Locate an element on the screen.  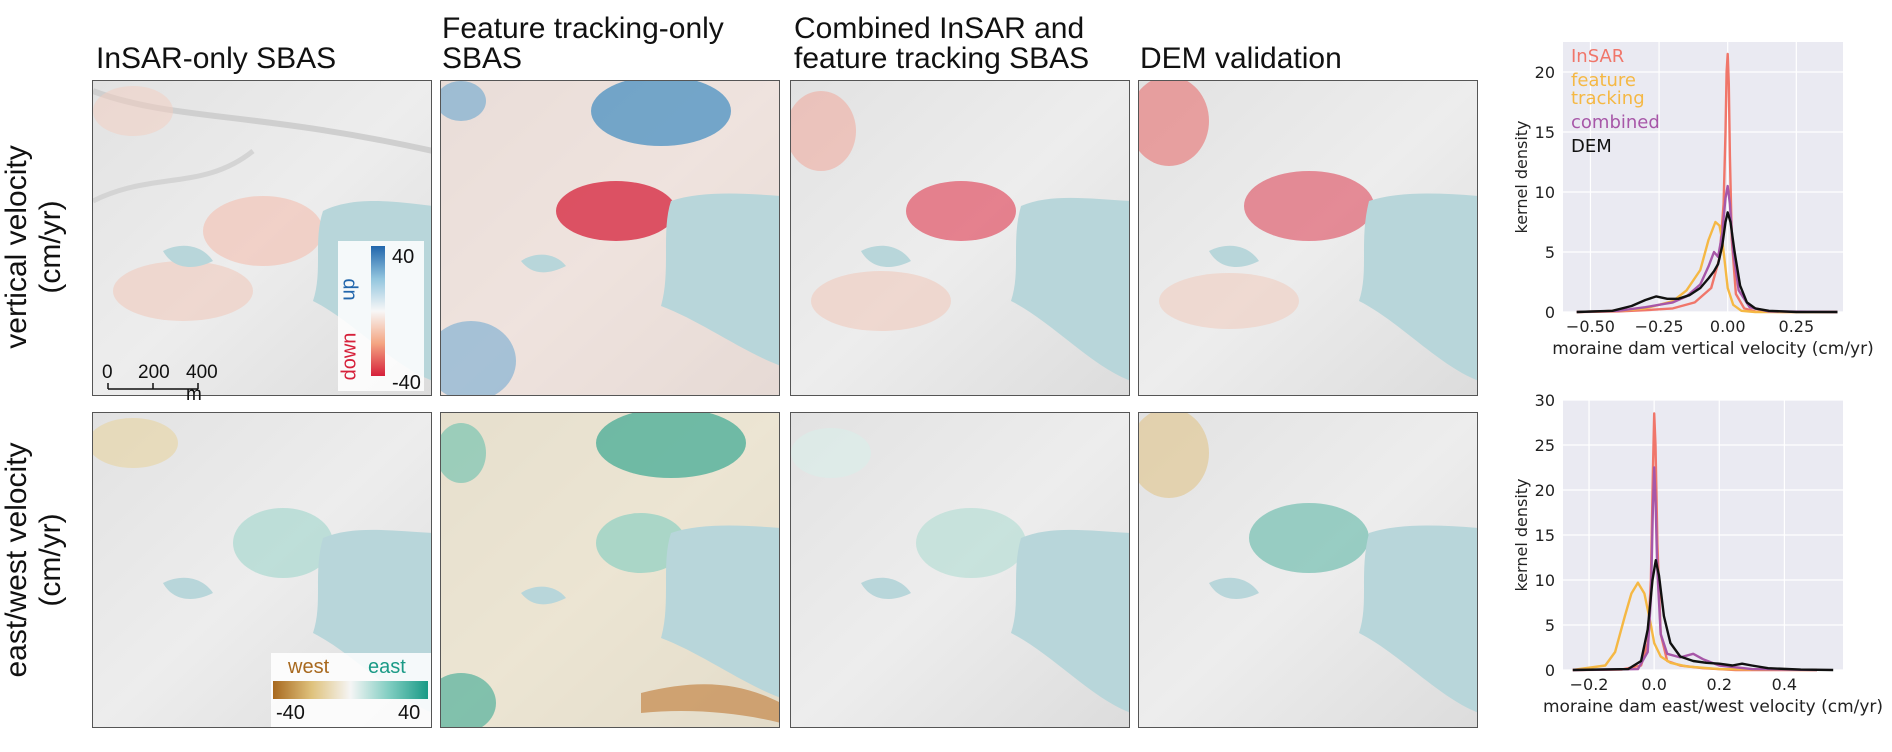
row-label-eastwest-line2: (cm/yr) is located at coordinates (50, 560).